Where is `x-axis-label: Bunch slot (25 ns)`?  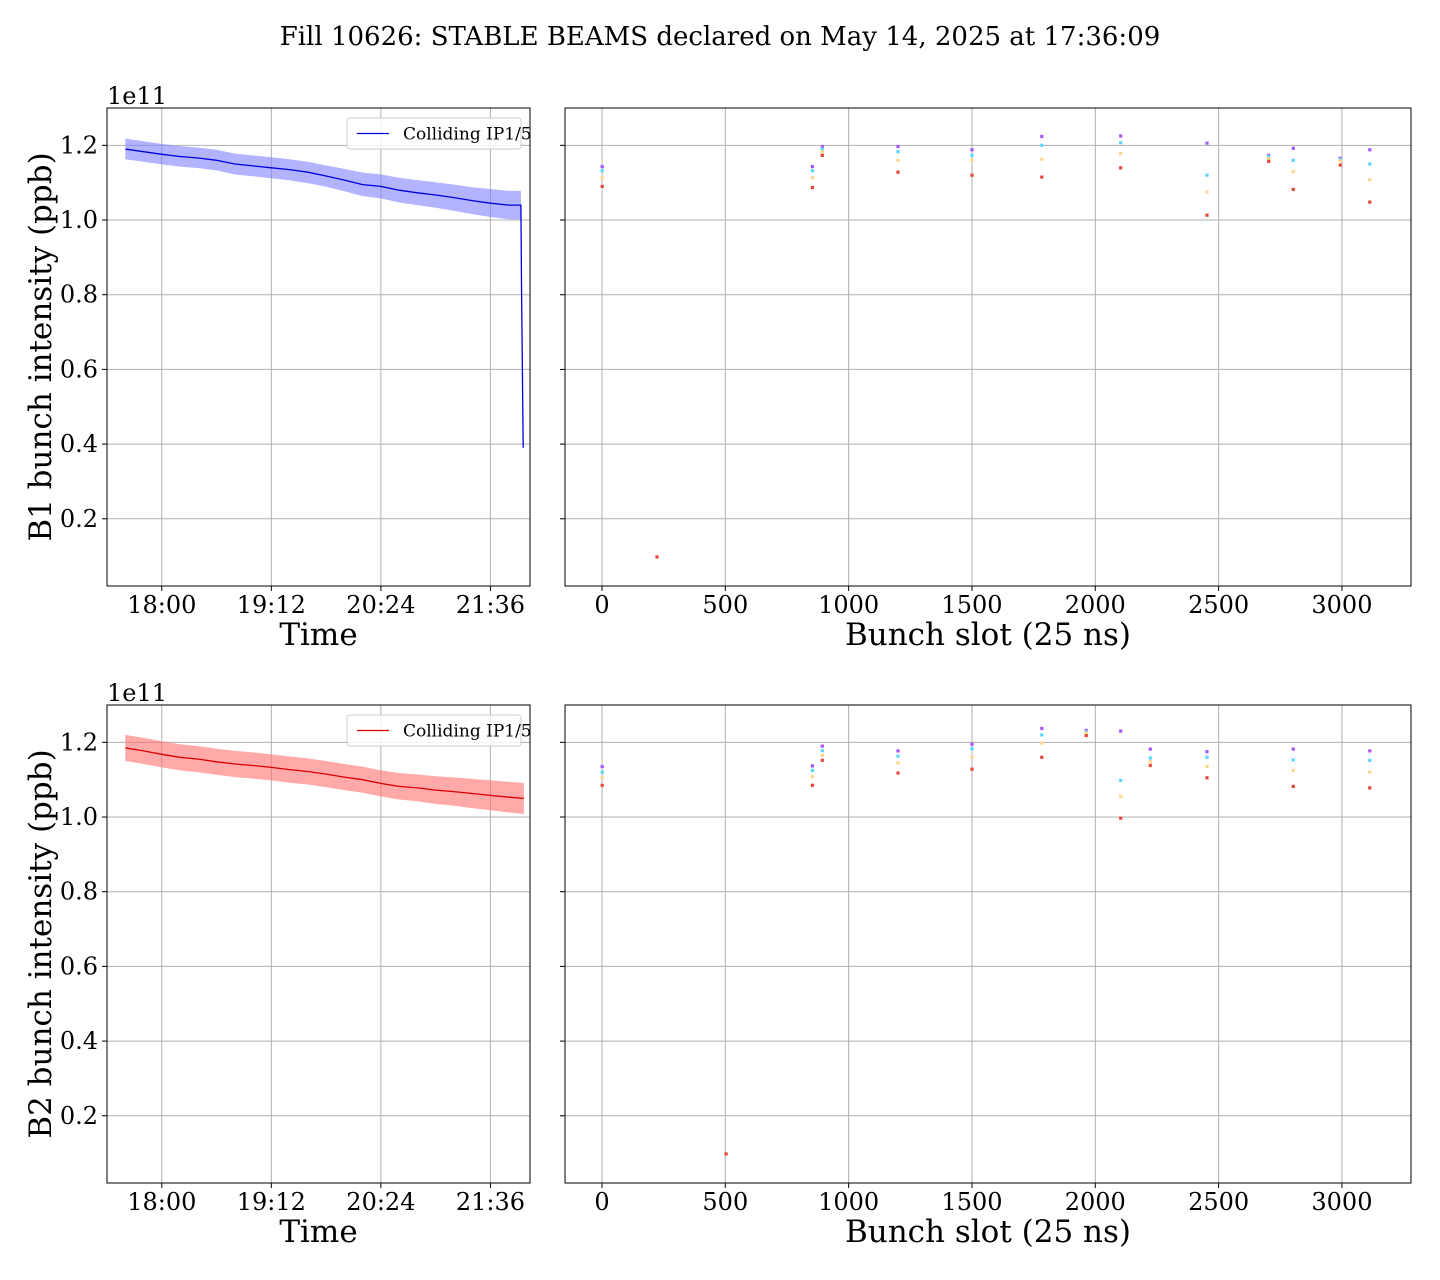
x-axis-label: Bunch slot (25 ns) is located at coordinates (988, 1232).